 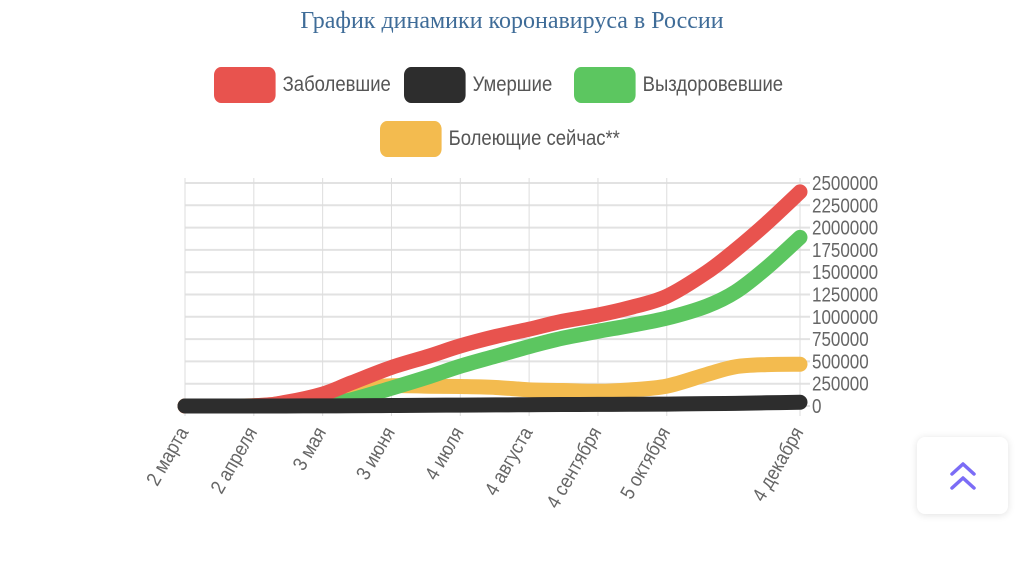 I want to click on legend-item-recovered: Выздоровевшие, so click(x=678, y=85).